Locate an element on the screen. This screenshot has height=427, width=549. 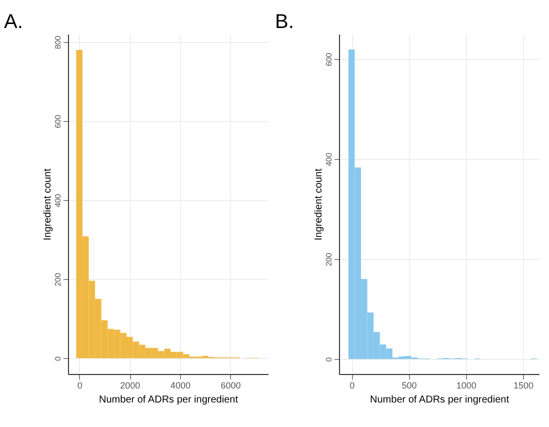
x-tick-label: 1500 is located at coordinates (523, 385).